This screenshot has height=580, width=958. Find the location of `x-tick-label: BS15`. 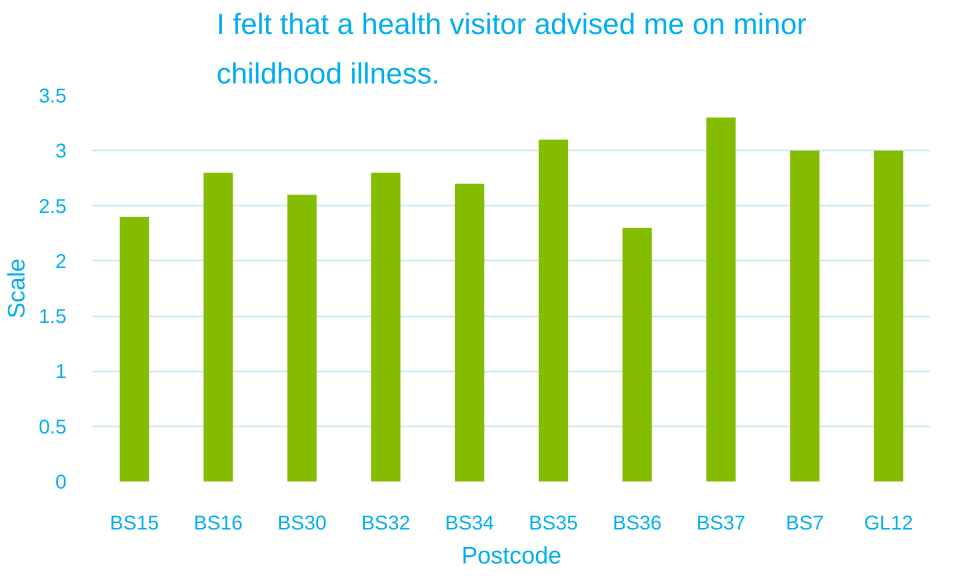

x-tick-label: BS15 is located at coordinates (134, 523).